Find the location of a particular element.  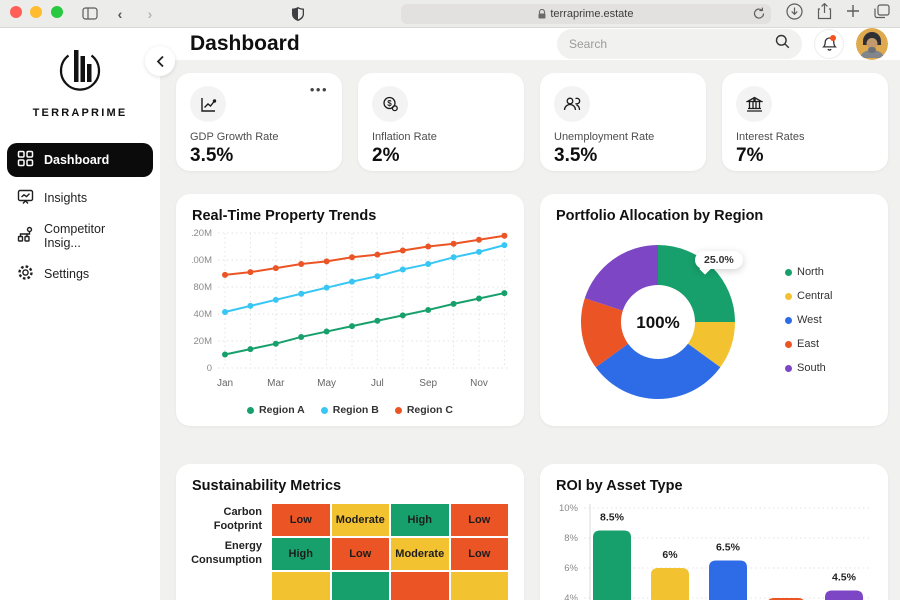

downloads-icon is located at coordinates (794, 13).